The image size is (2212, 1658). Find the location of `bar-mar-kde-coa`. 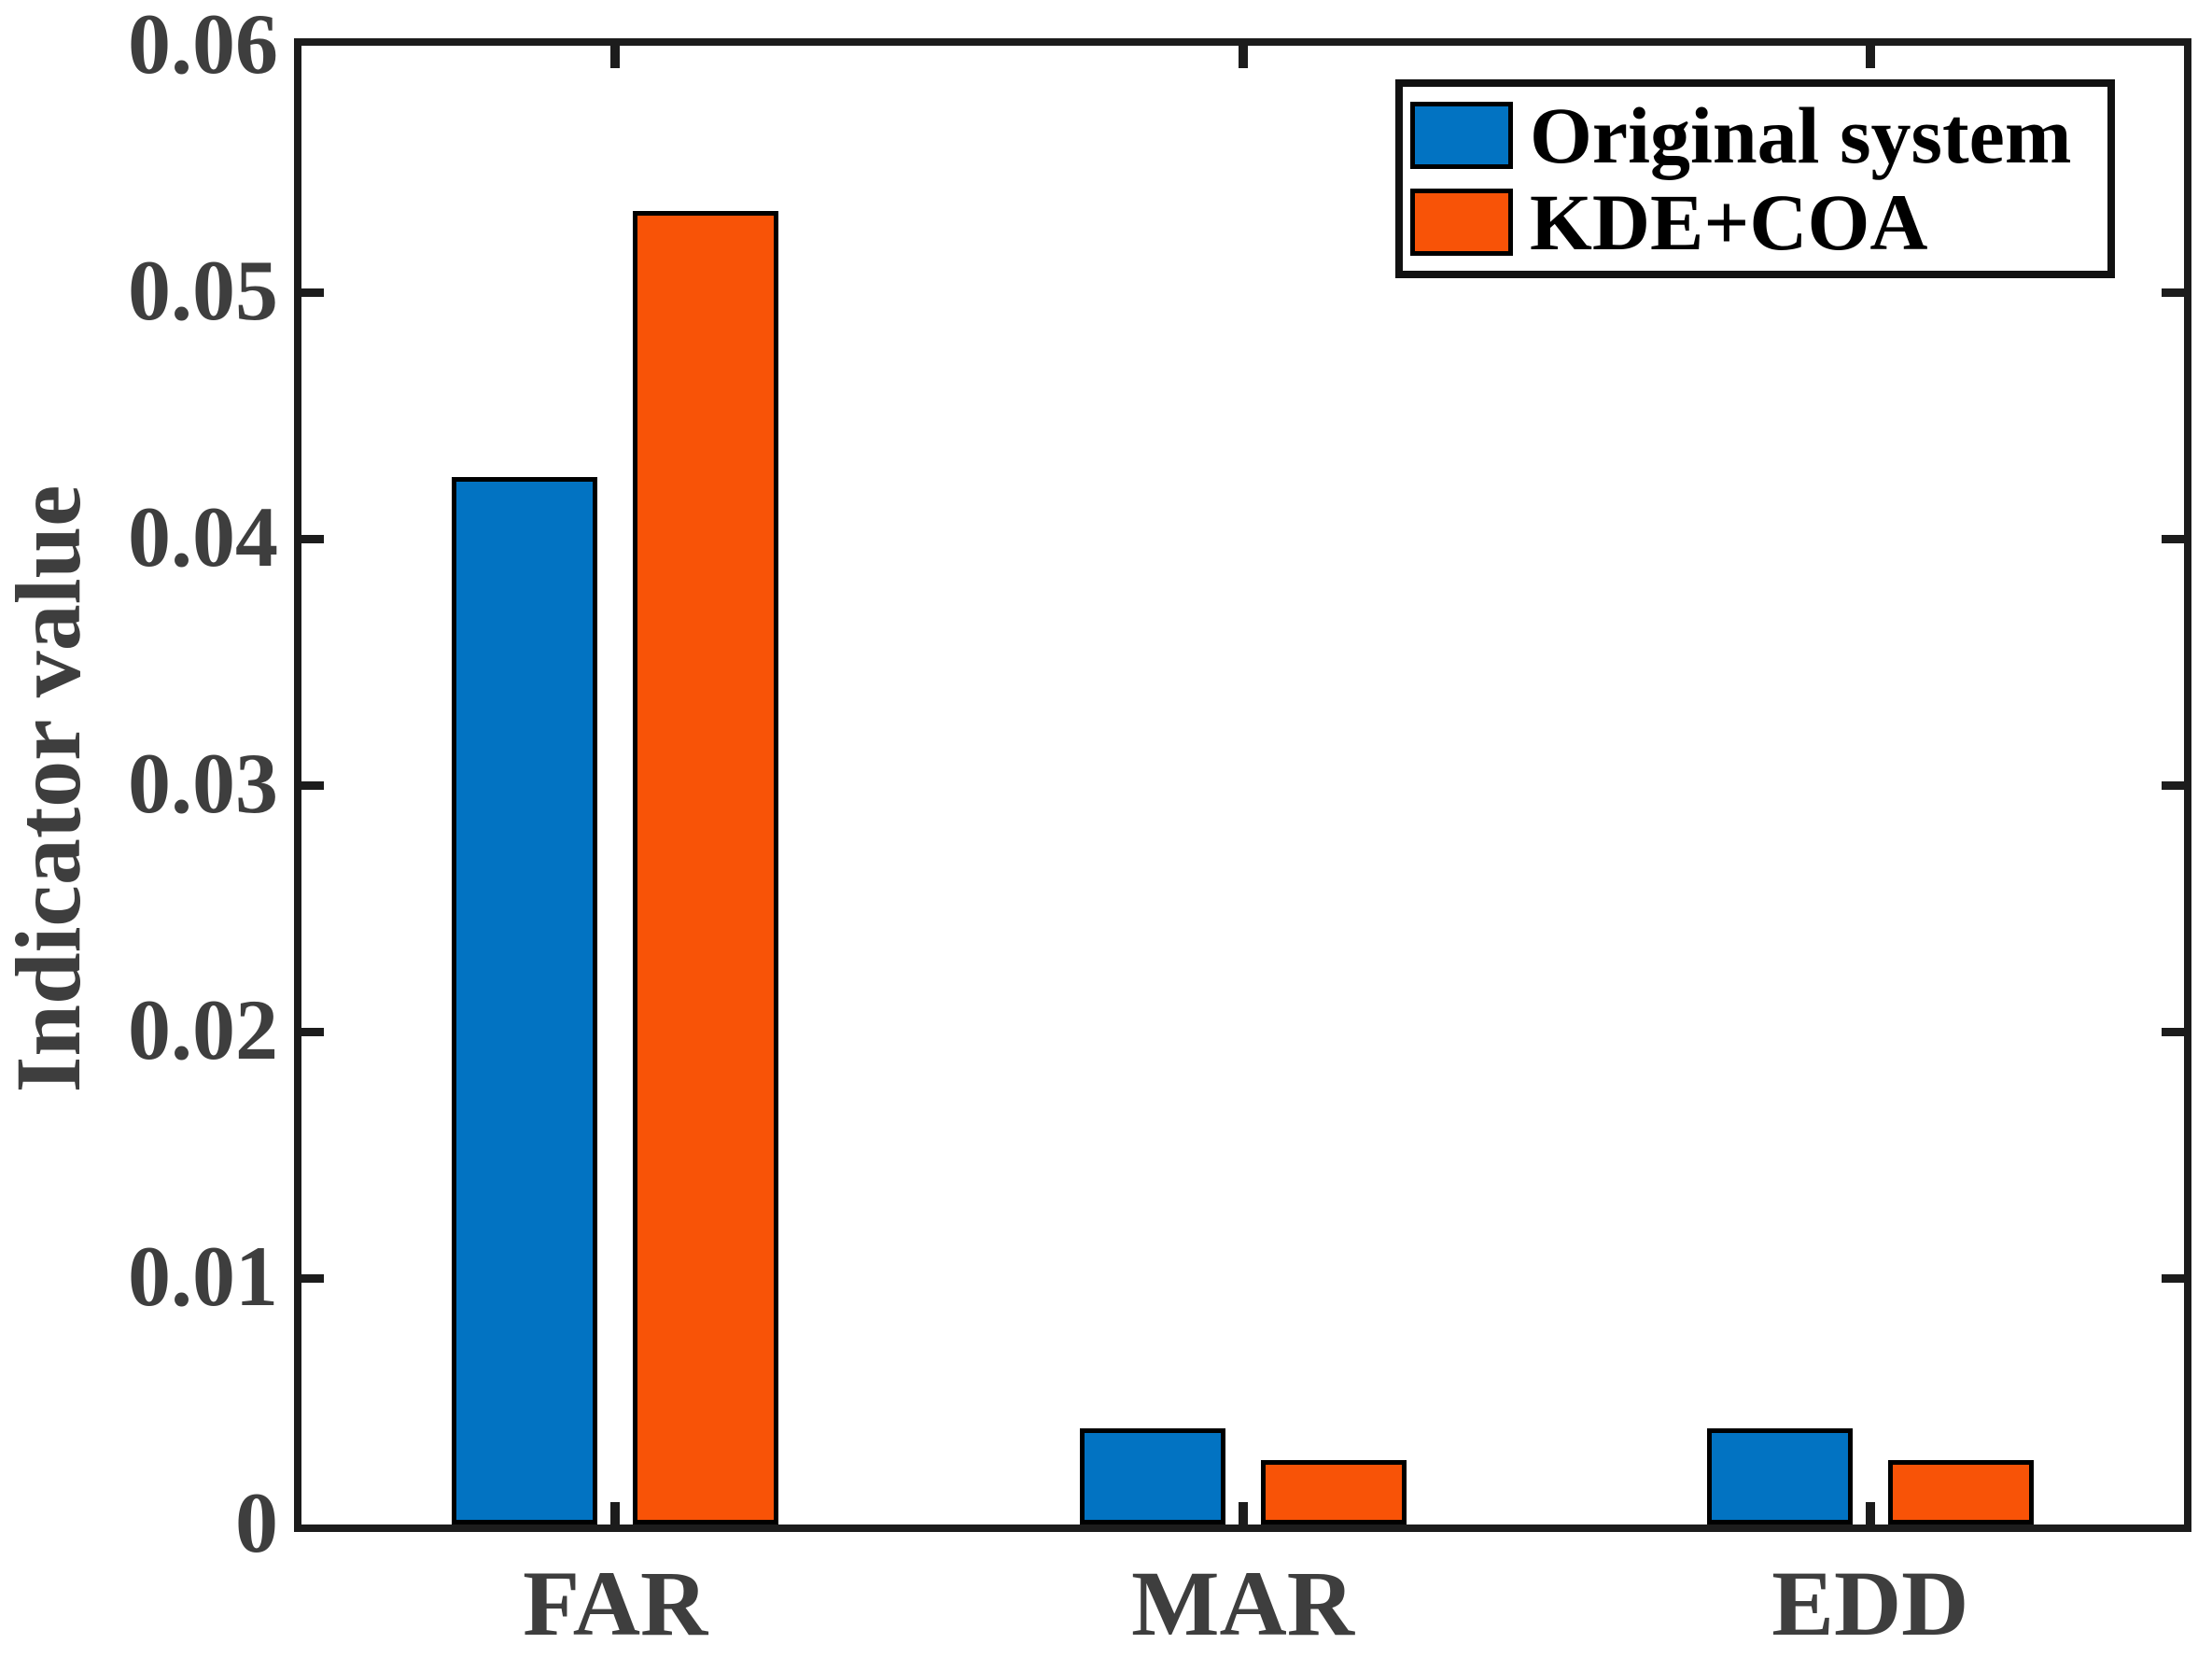

bar-mar-kde-coa is located at coordinates (1333, 1492).